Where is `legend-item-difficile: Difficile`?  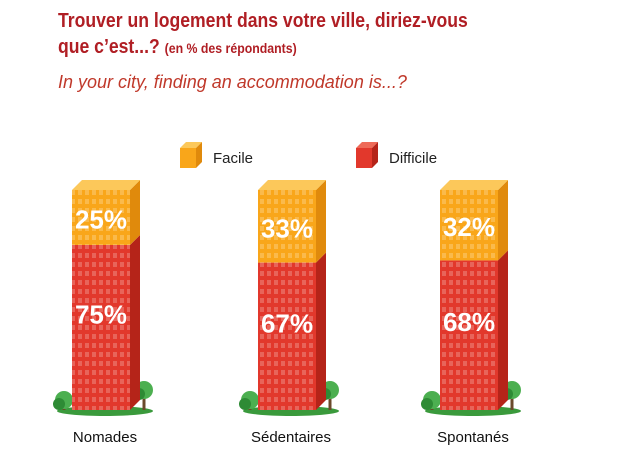
legend-item-difficile: Difficile is located at coordinates (396, 155).